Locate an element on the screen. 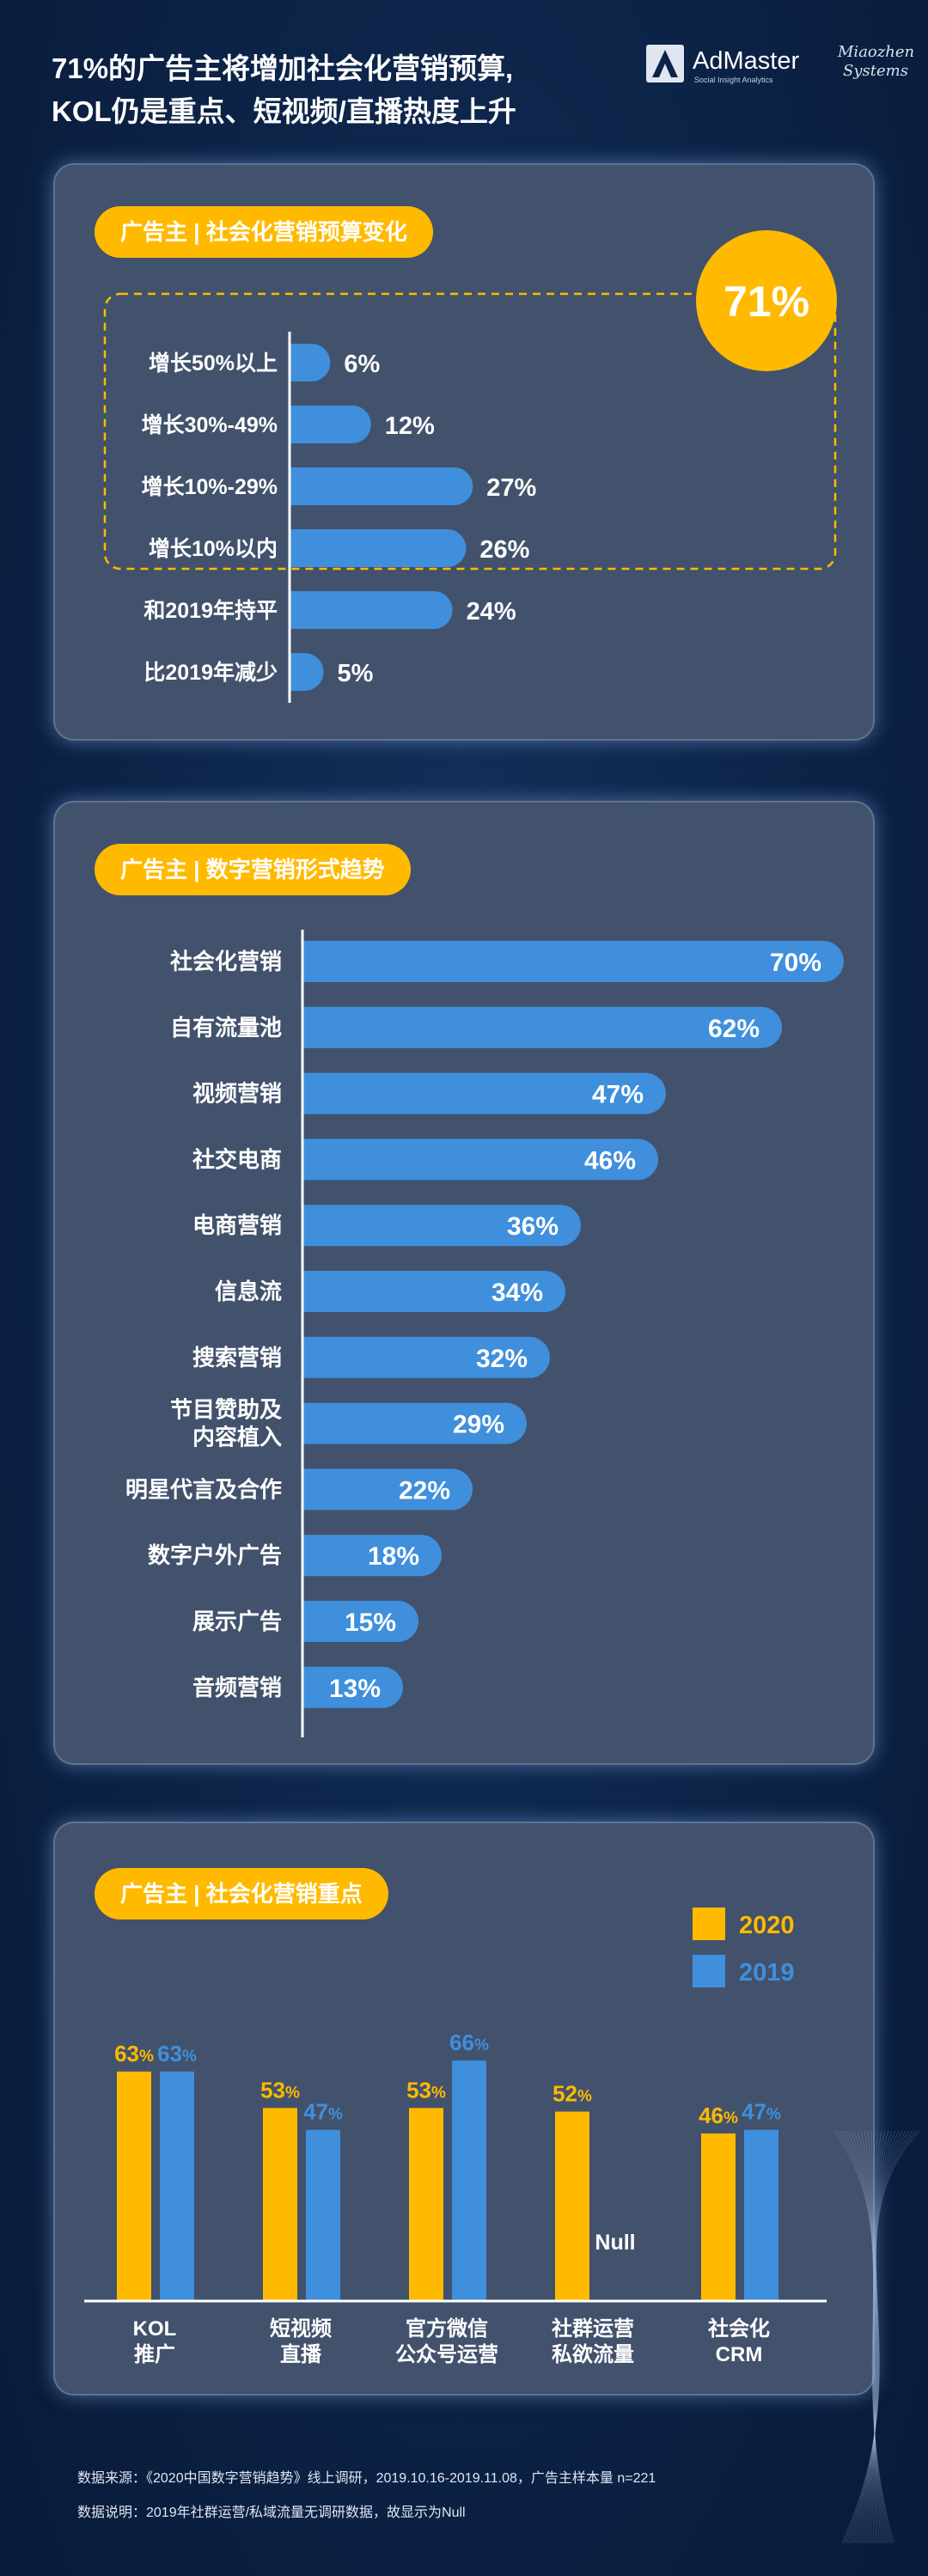 The image size is (928, 2576). miaozhen-logo-line1: Miaozhen is located at coordinates (876, 52).